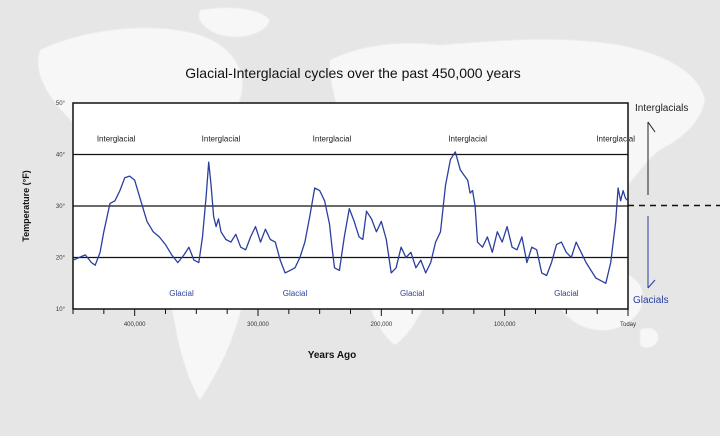  I want to click on x-tick-label: 400,000, so click(135, 325).